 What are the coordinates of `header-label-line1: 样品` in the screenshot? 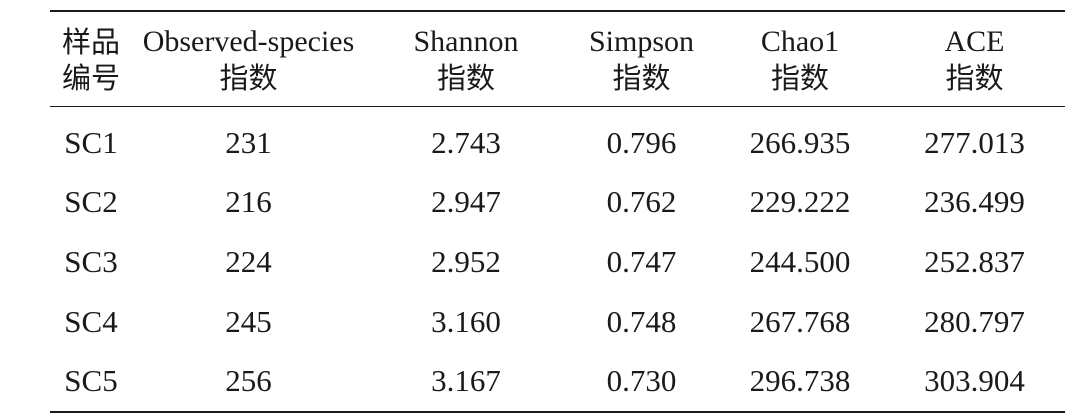 It's located at (90, 42).